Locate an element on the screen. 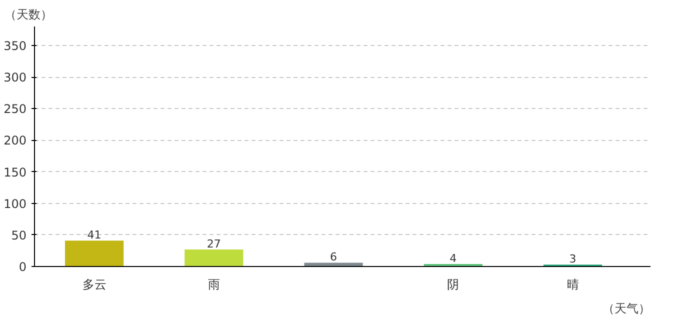 This screenshot has height=320, width=680. y-tick-label: 300 is located at coordinates (15, 77).